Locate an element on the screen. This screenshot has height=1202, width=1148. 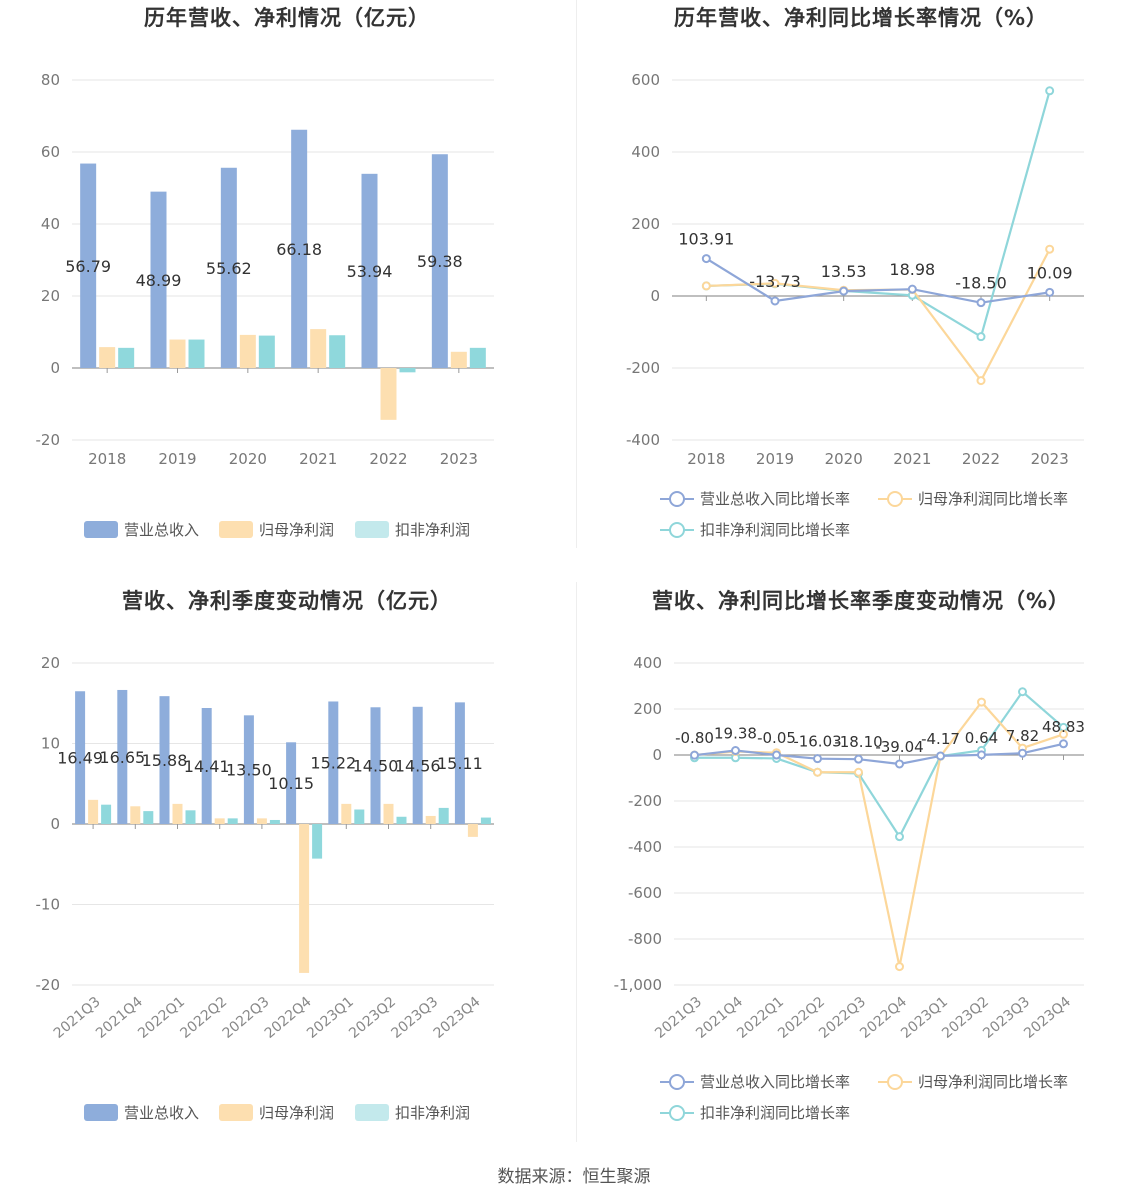
x-tick-label: 2022Q2 is located at coordinates (203, 1018).